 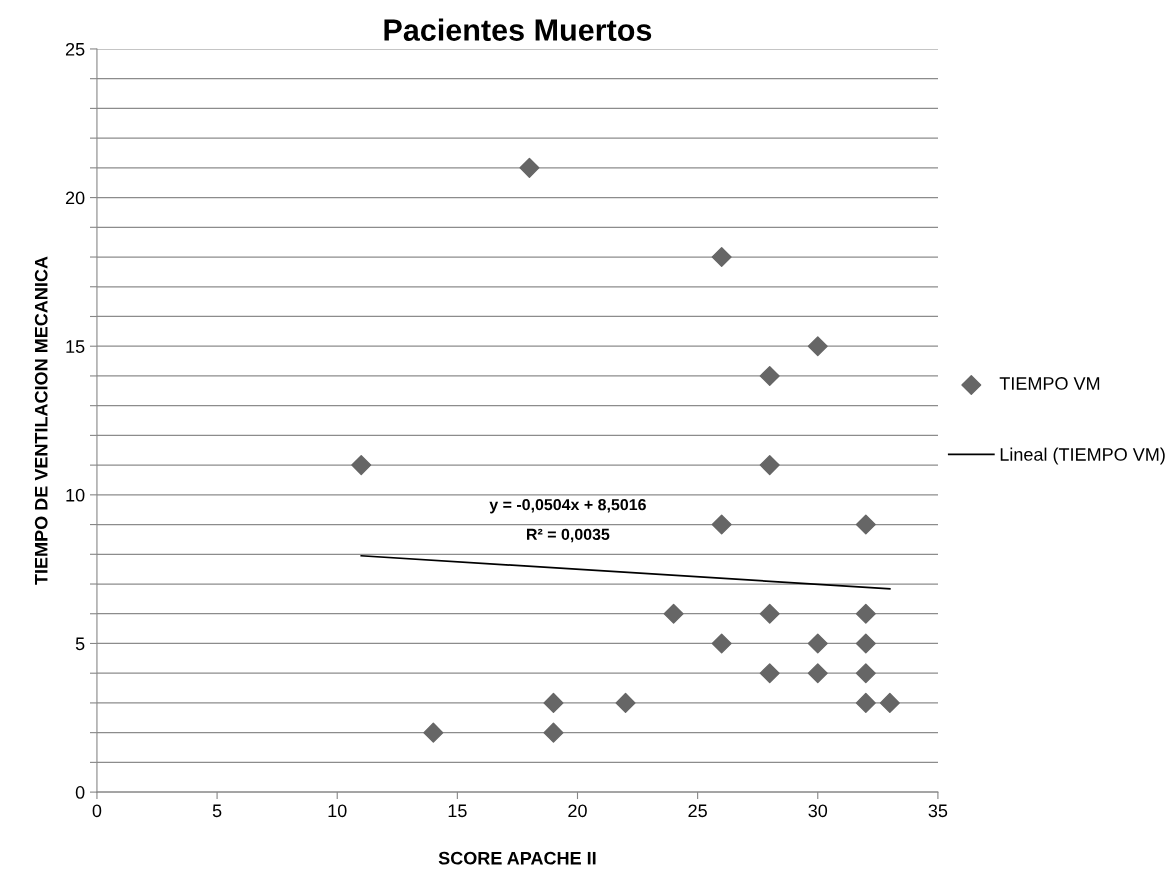 What do you see at coordinates (75, 49) in the screenshot?
I see `y-tick-label: 25` at bounding box center [75, 49].